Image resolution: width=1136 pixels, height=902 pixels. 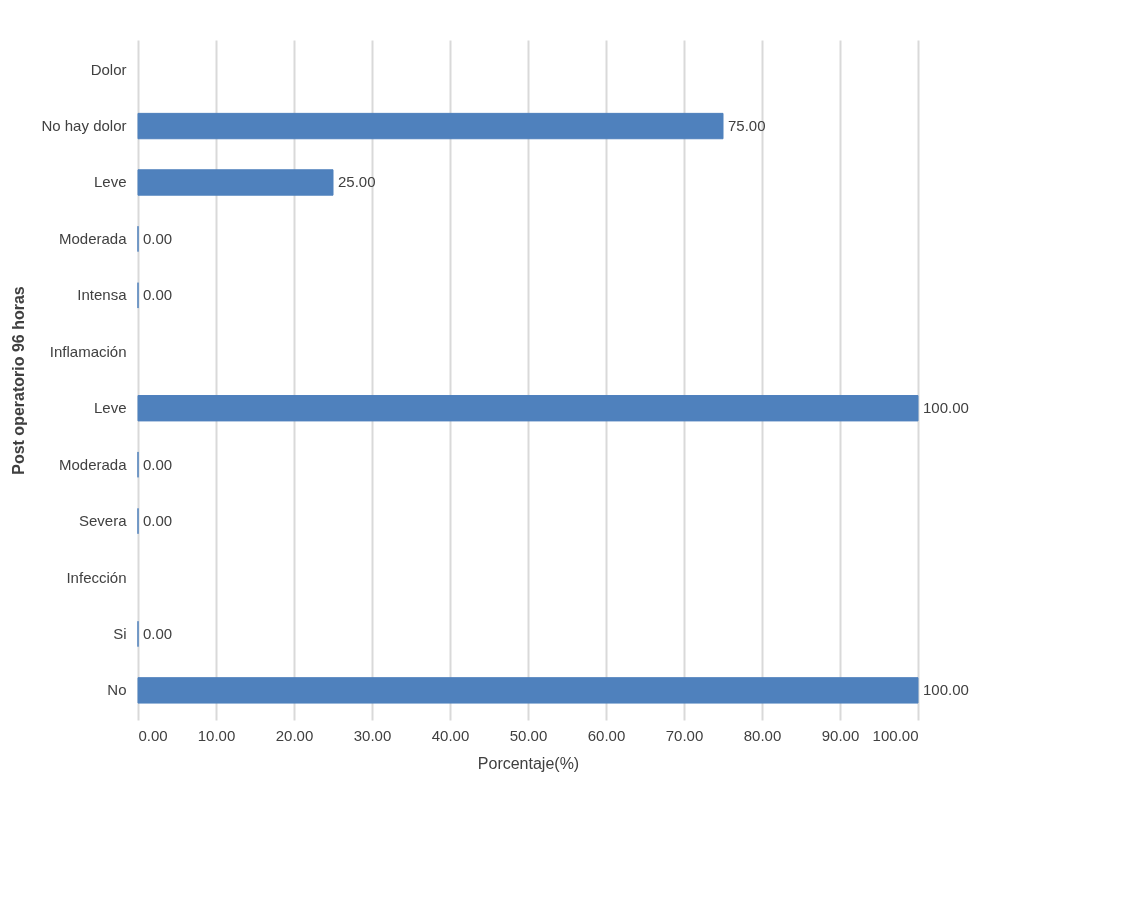 What do you see at coordinates (450, 735) in the screenshot?
I see `x-tick-label: 40.00` at bounding box center [450, 735].